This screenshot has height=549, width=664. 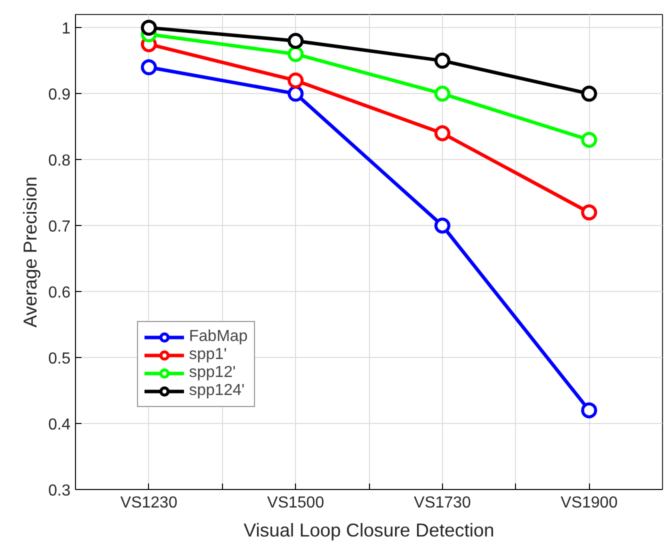 I want to click on legend-label: FabMap, so click(x=218, y=337).